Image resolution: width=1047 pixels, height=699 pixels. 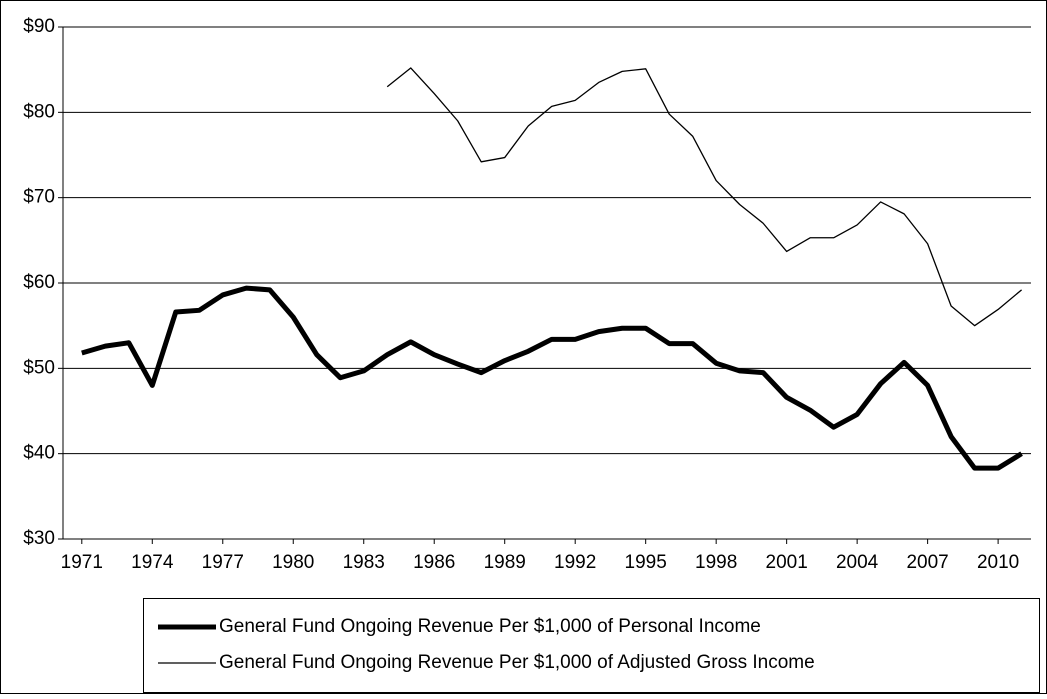 I want to click on y-tick-label: $60, so click(x=39, y=282).